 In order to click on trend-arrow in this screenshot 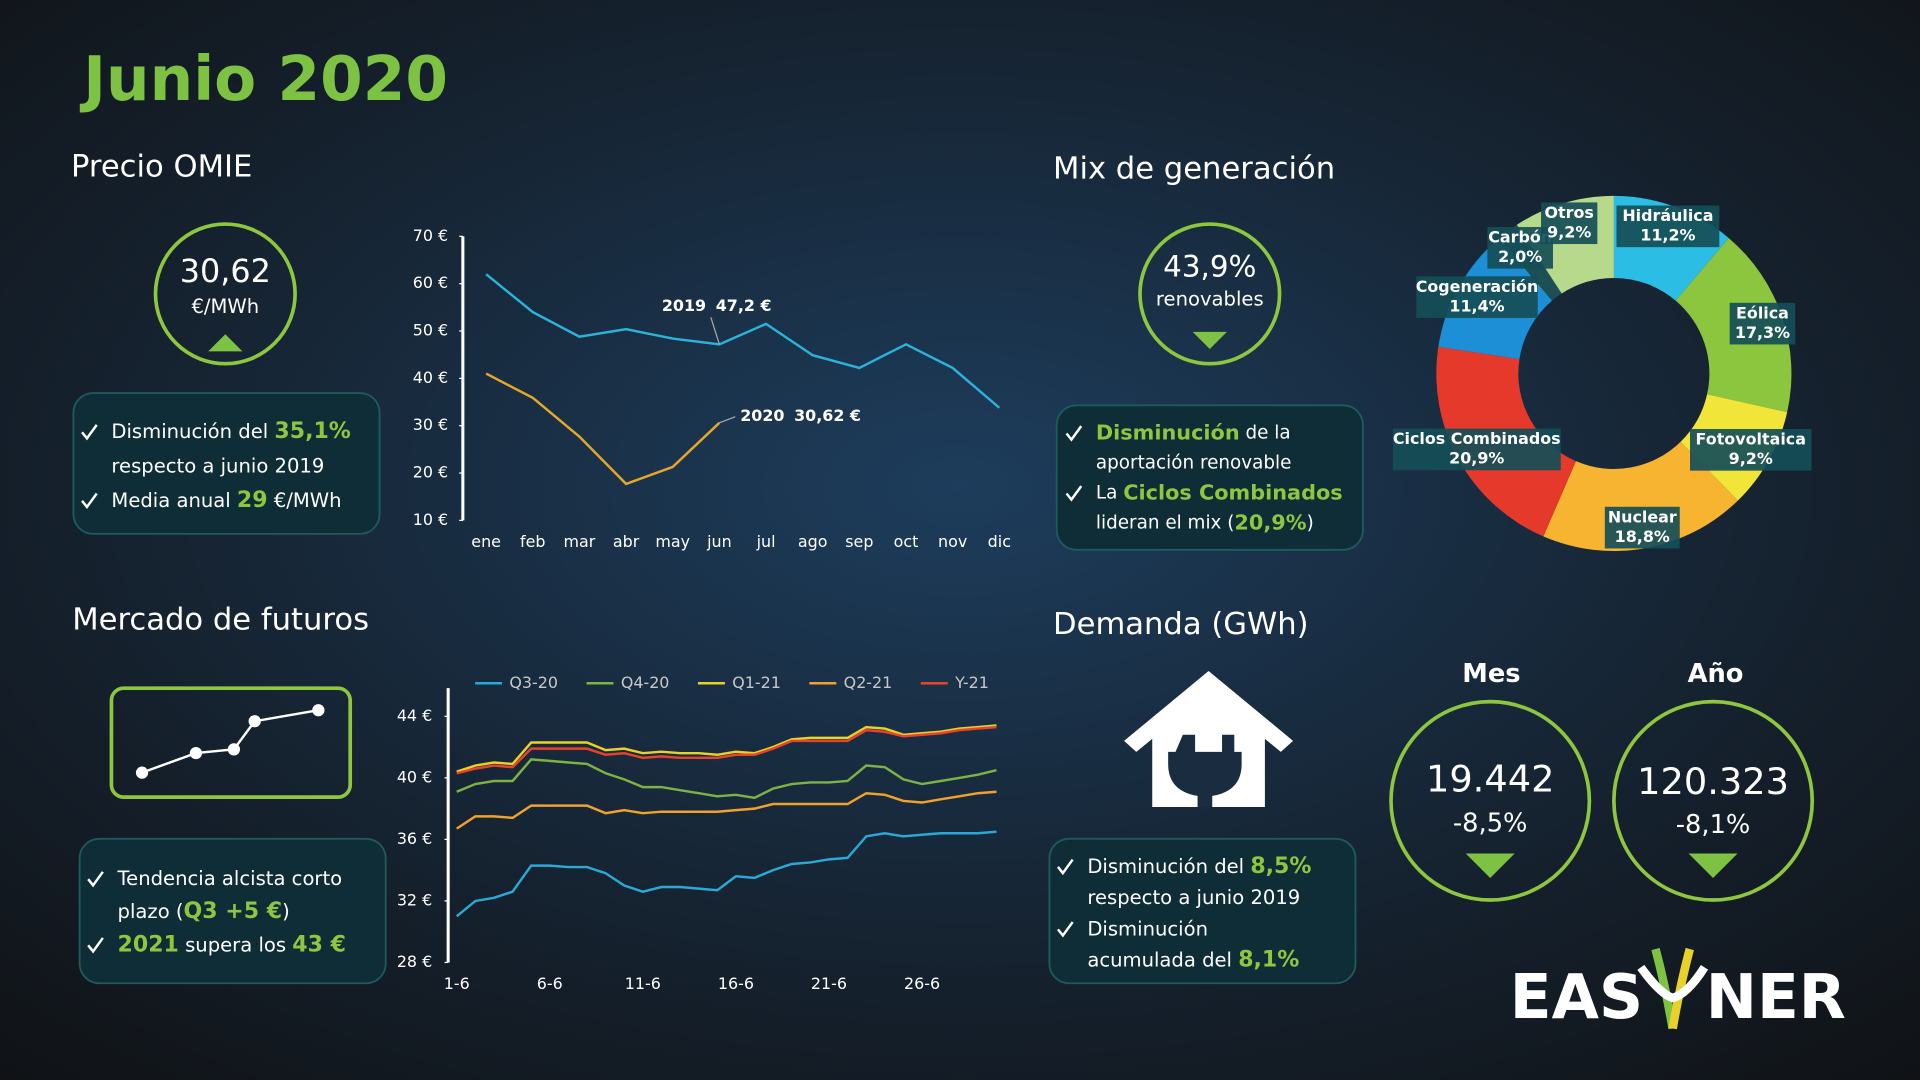, I will do `click(1490, 865)`.